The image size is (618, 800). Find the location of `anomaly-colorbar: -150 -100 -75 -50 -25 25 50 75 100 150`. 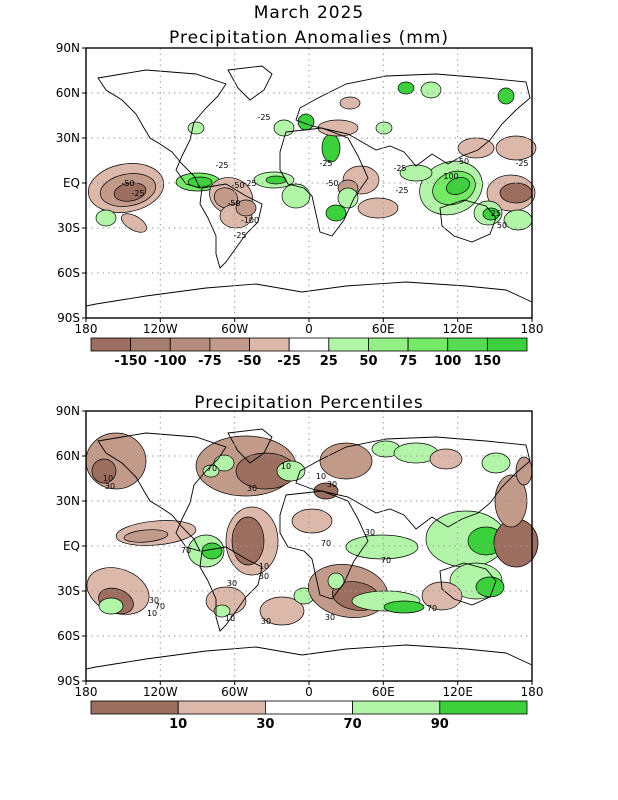

anomaly-colorbar: -150 -100 -75 -50 -25 25 50 75 100 150 is located at coordinates (309, 353).